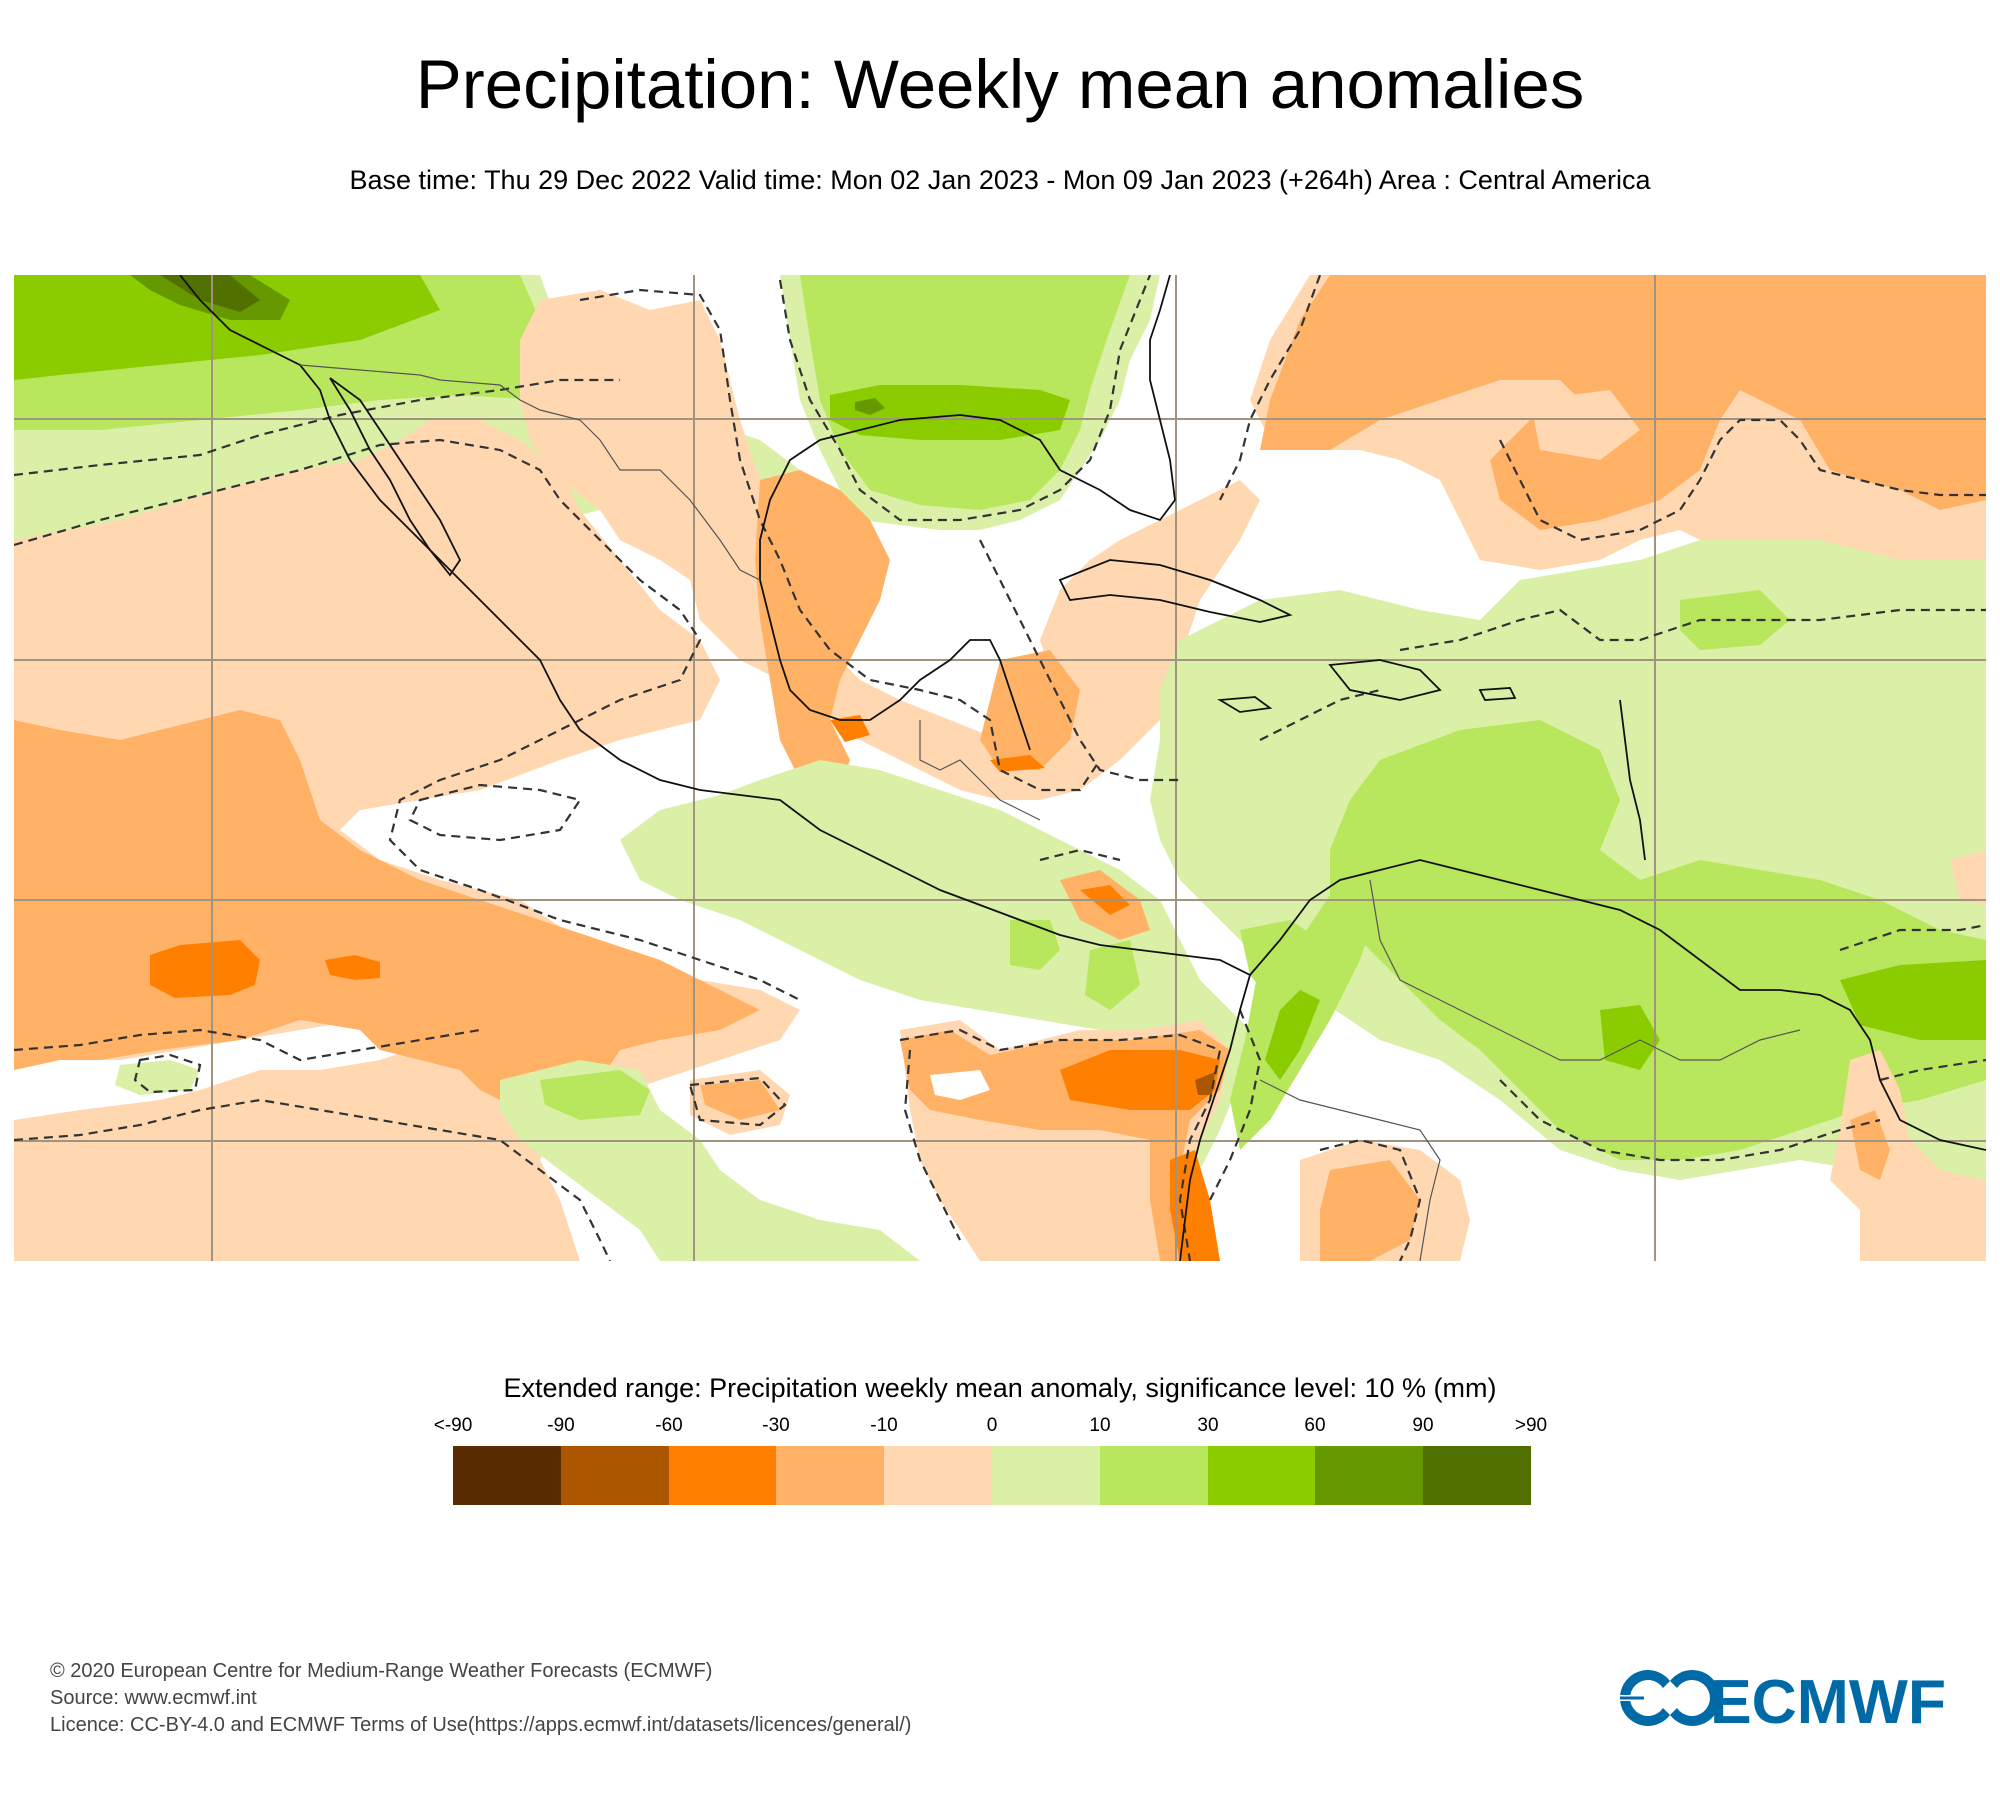 This screenshot has height=1800, width=2000. What do you see at coordinates (1000, 84) in the screenshot?
I see `chart-title: Precipitation: Weekly mean anomalies` at bounding box center [1000, 84].